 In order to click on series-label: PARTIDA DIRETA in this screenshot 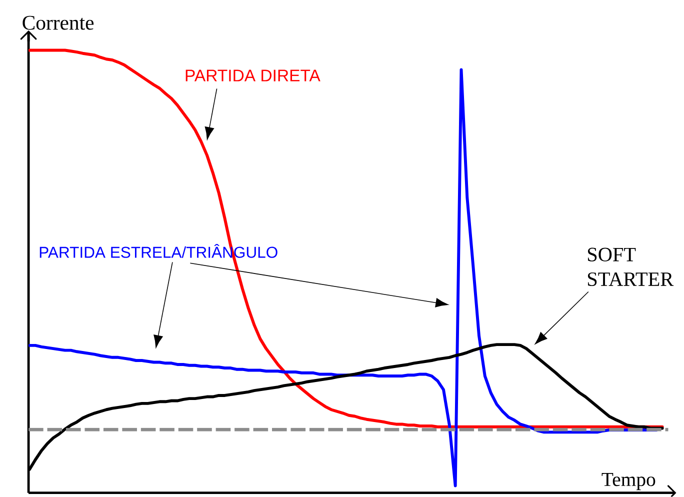, I will do `click(253, 76)`.